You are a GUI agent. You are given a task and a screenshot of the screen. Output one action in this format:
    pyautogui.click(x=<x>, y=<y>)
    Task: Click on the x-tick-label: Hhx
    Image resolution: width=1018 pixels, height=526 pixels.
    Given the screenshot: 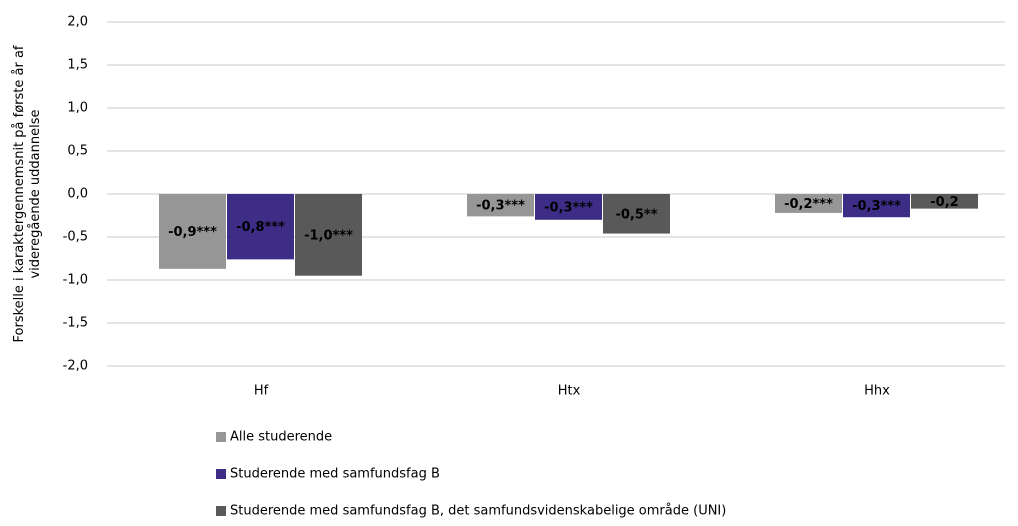 What is the action you would take?
    pyautogui.click(x=877, y=391)
    